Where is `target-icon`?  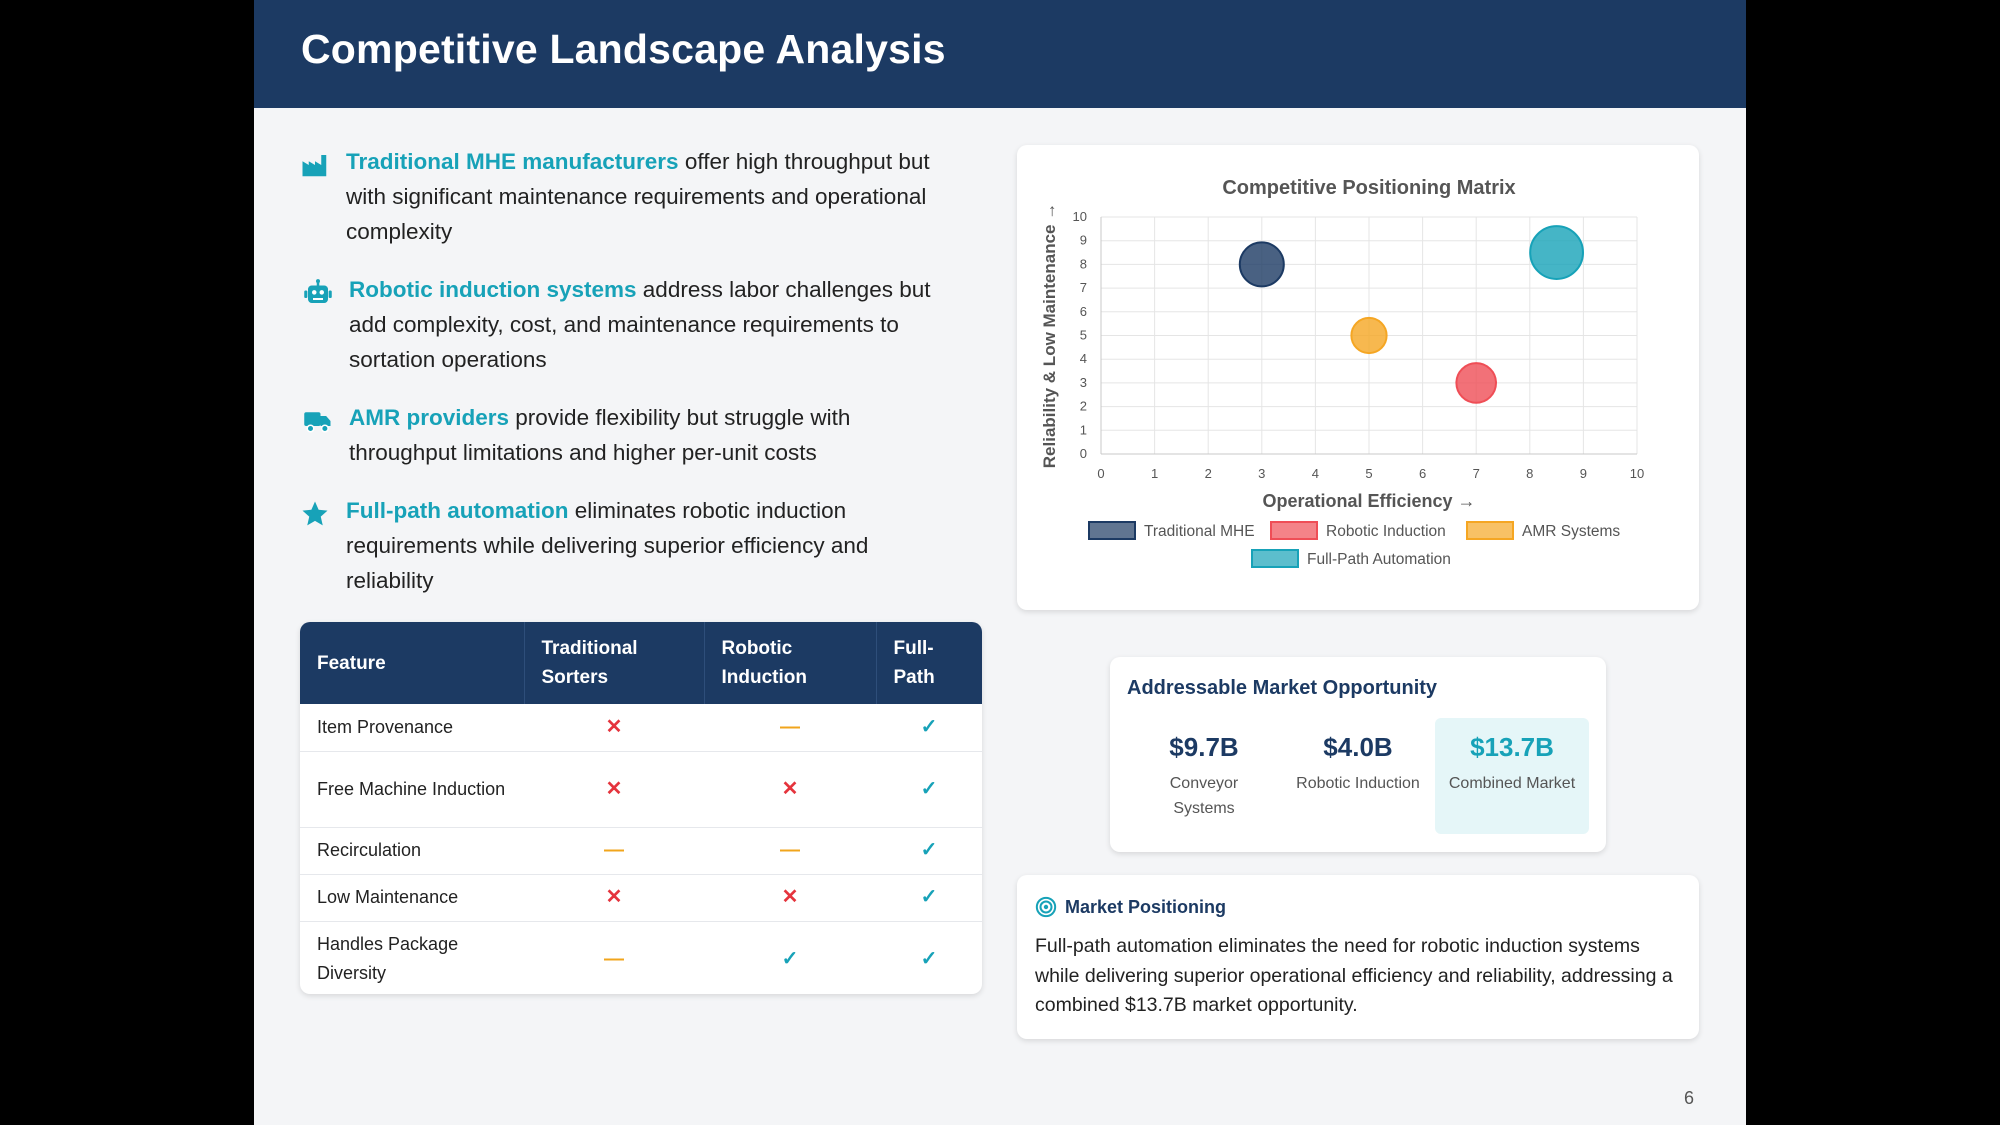
target-icon is located at coordinates (1046, 907).